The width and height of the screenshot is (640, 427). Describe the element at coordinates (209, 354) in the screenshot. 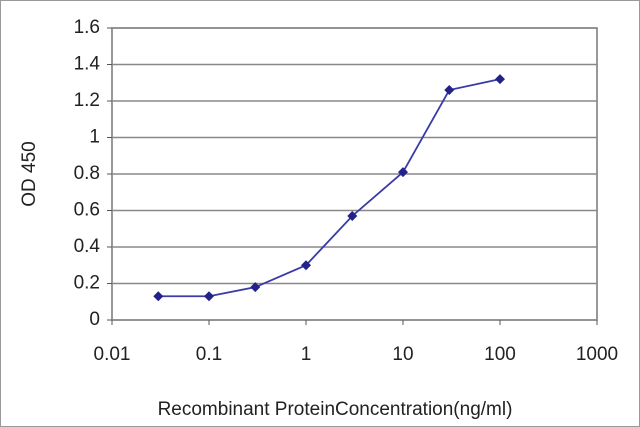

I see `x-tick-label: 0.1` at that location.